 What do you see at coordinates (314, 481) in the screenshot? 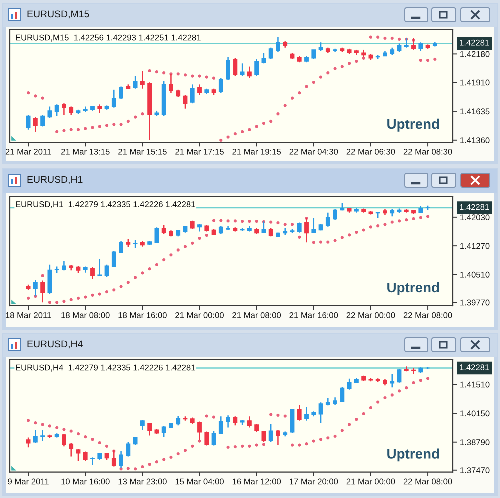
I see `x-tick-label: 17 Mar 20:00` at bounding box center [314, 481].